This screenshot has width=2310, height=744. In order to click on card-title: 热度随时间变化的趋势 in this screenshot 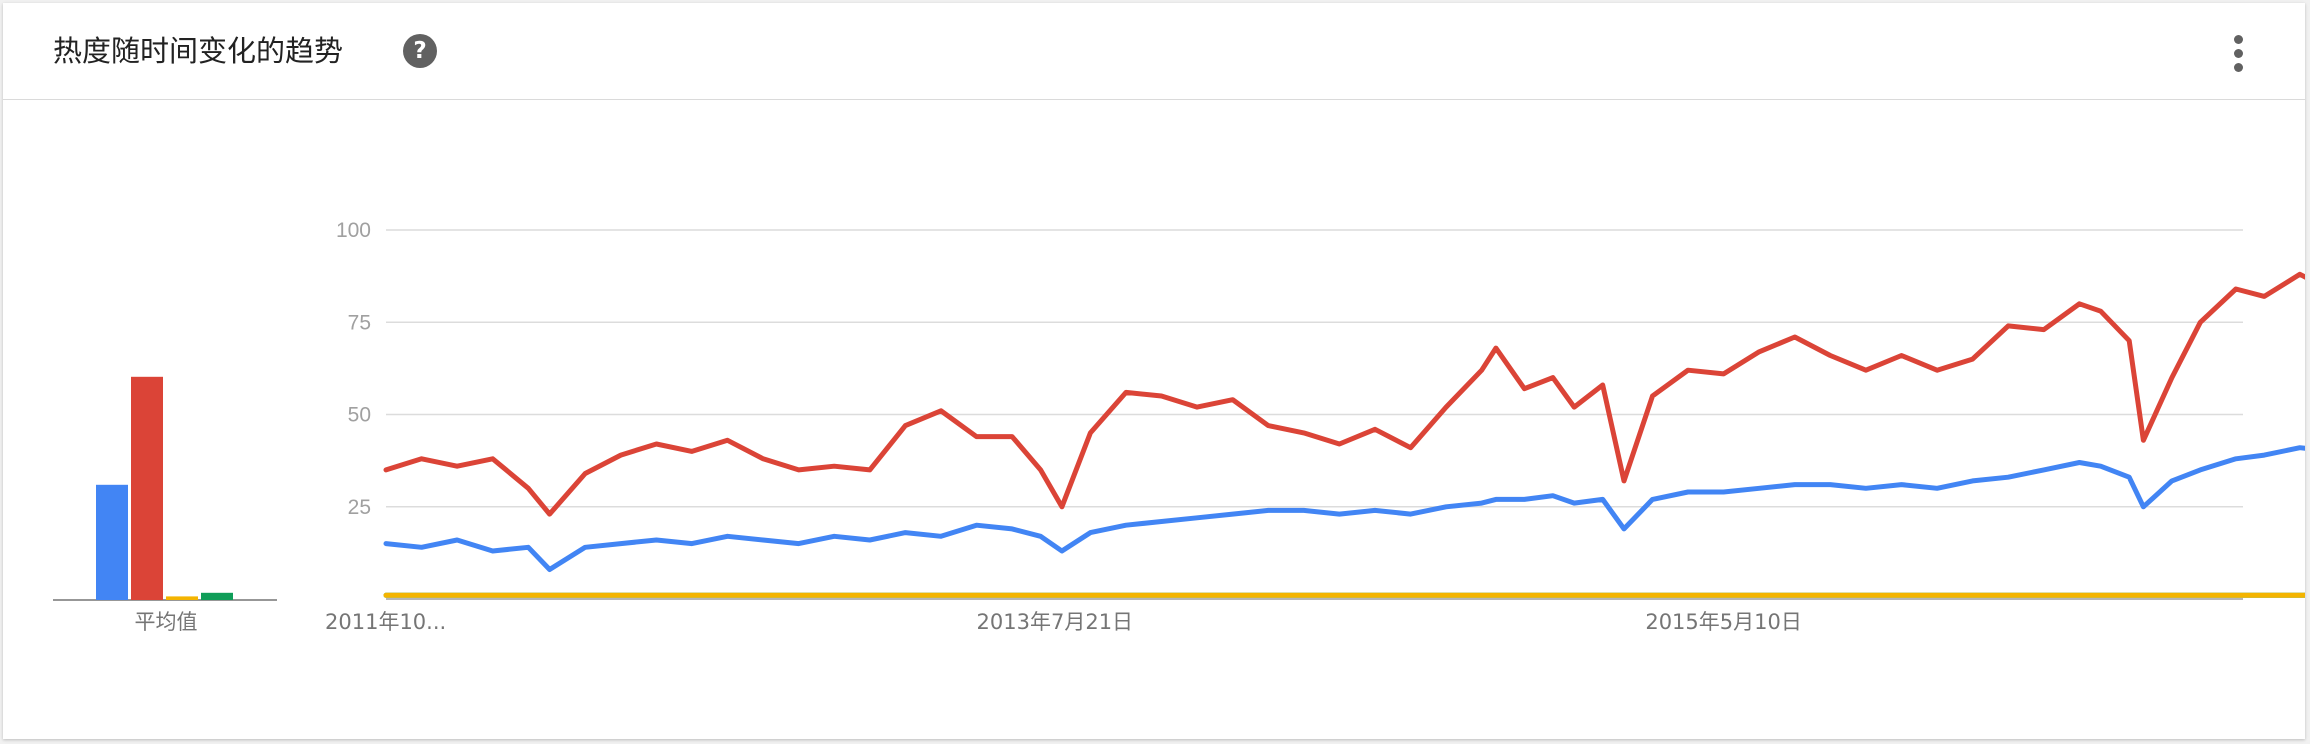, I will do `click(198, 51)`.